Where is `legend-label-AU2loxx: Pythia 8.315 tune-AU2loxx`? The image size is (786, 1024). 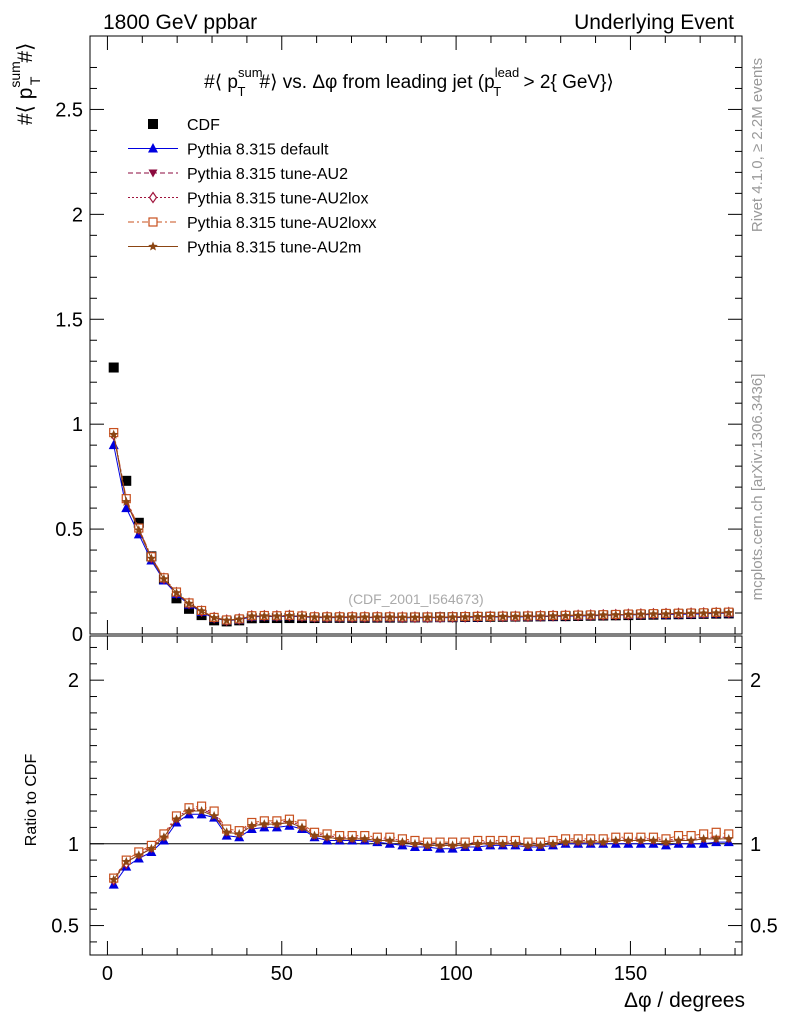
legend-label-AU2loxx: Pythia 8.315 tune-AU2loxx is located at coordinates (281, 223).